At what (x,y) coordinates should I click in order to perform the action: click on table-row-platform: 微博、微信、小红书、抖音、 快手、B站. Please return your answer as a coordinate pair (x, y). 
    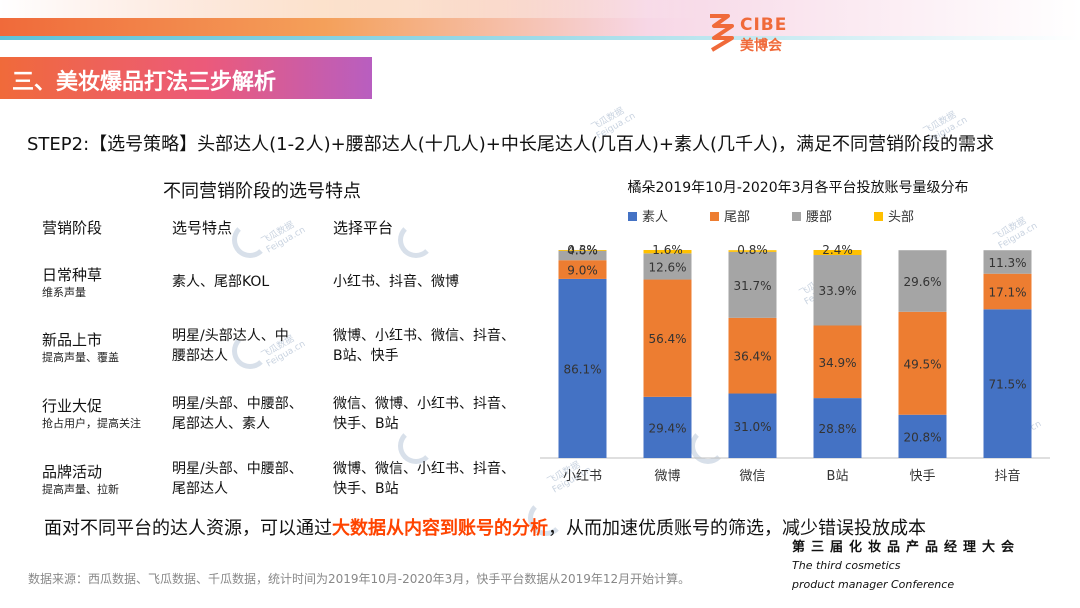
    Looking at the image, I should click on (424, 479).